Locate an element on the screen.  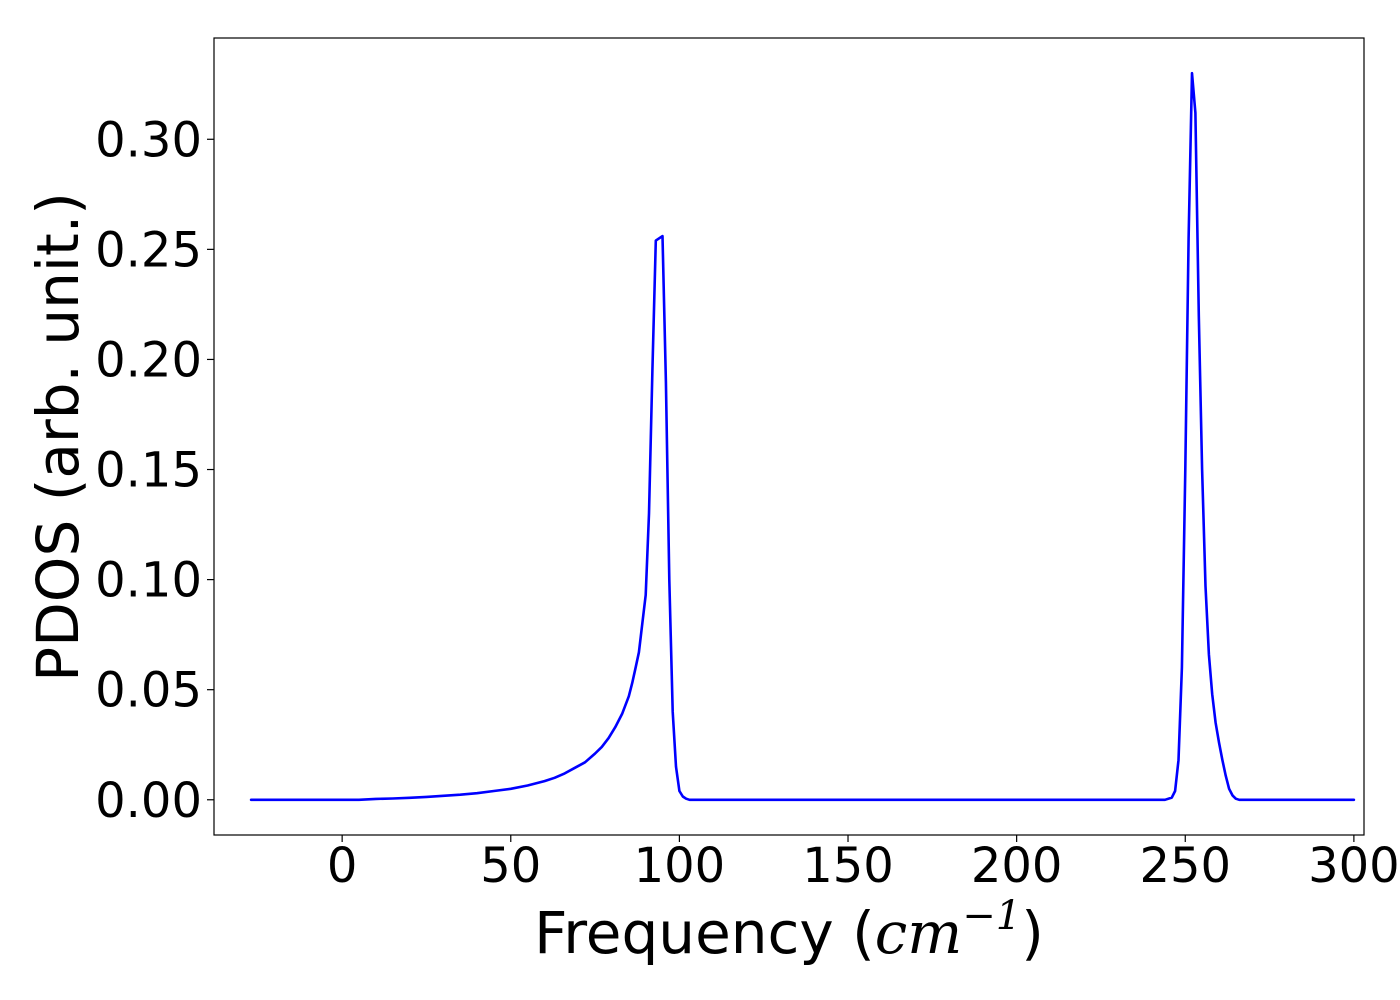
x-tick-label: 50 is located at coordinates (510, 866).